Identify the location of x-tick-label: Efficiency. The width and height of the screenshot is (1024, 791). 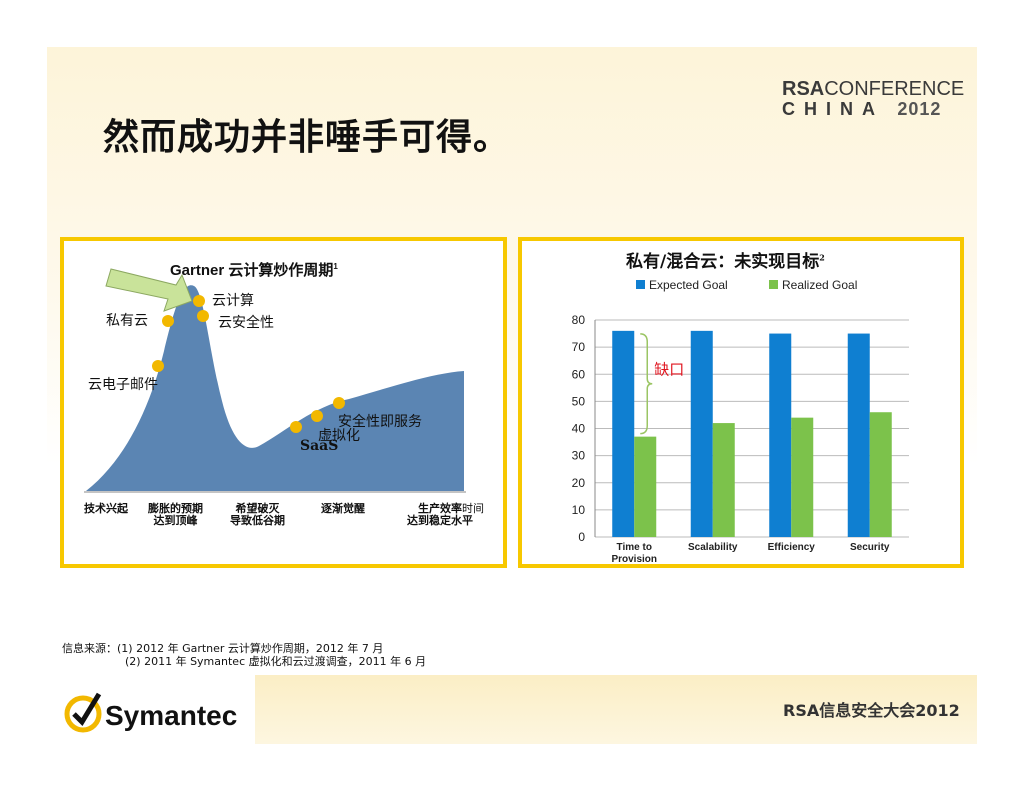
(792, 547).